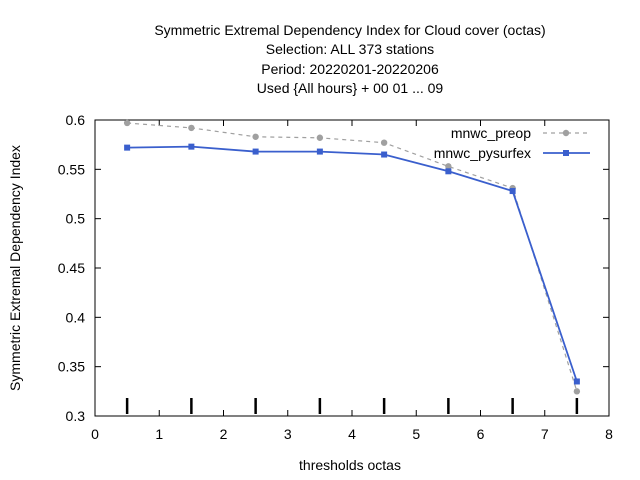 This screenshot has width=640, height=480. Describe the element at coordinates (95, 434) in the screenshot. I see `x-tick-label: 0` at that location.